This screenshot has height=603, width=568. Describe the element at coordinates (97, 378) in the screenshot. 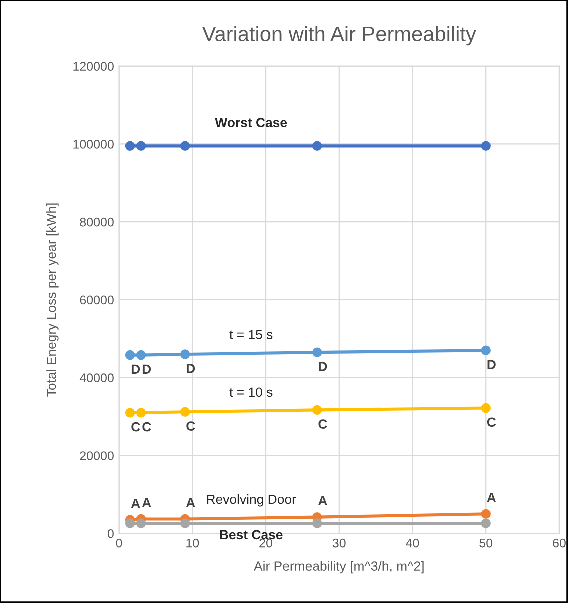

I see `y-tick-label: 40000` at that location.